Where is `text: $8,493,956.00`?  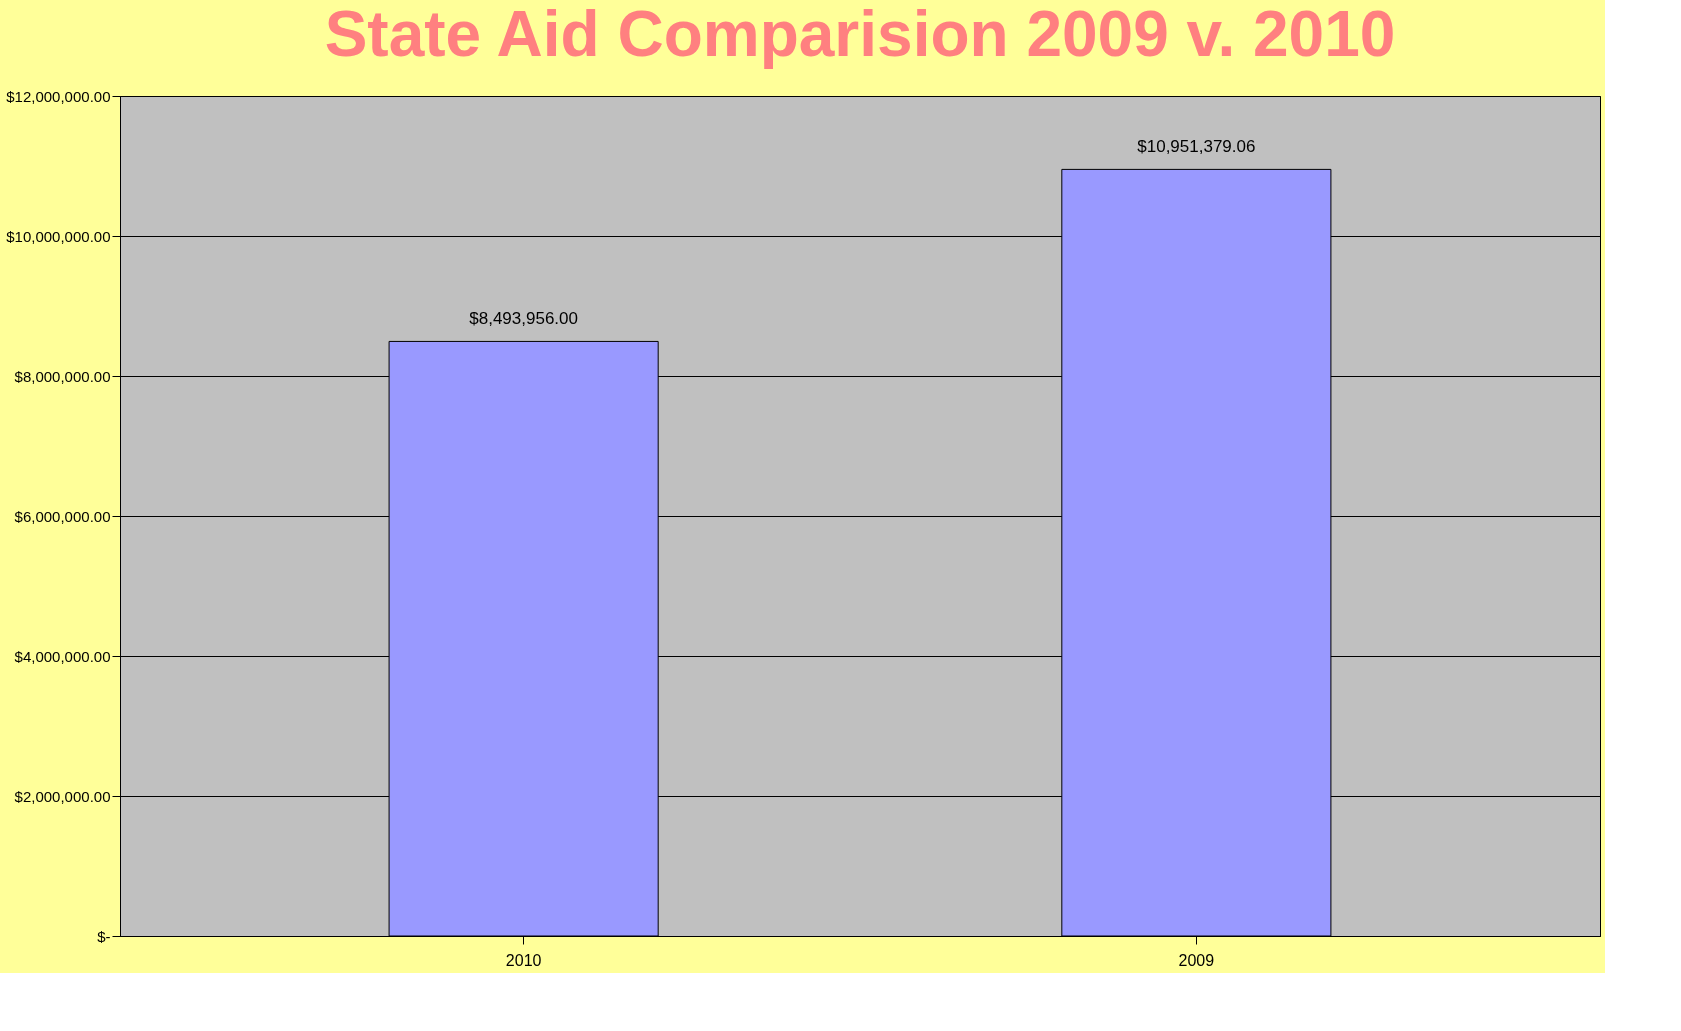 text: $8,493,956.00 is located at coordinates (523, 319).